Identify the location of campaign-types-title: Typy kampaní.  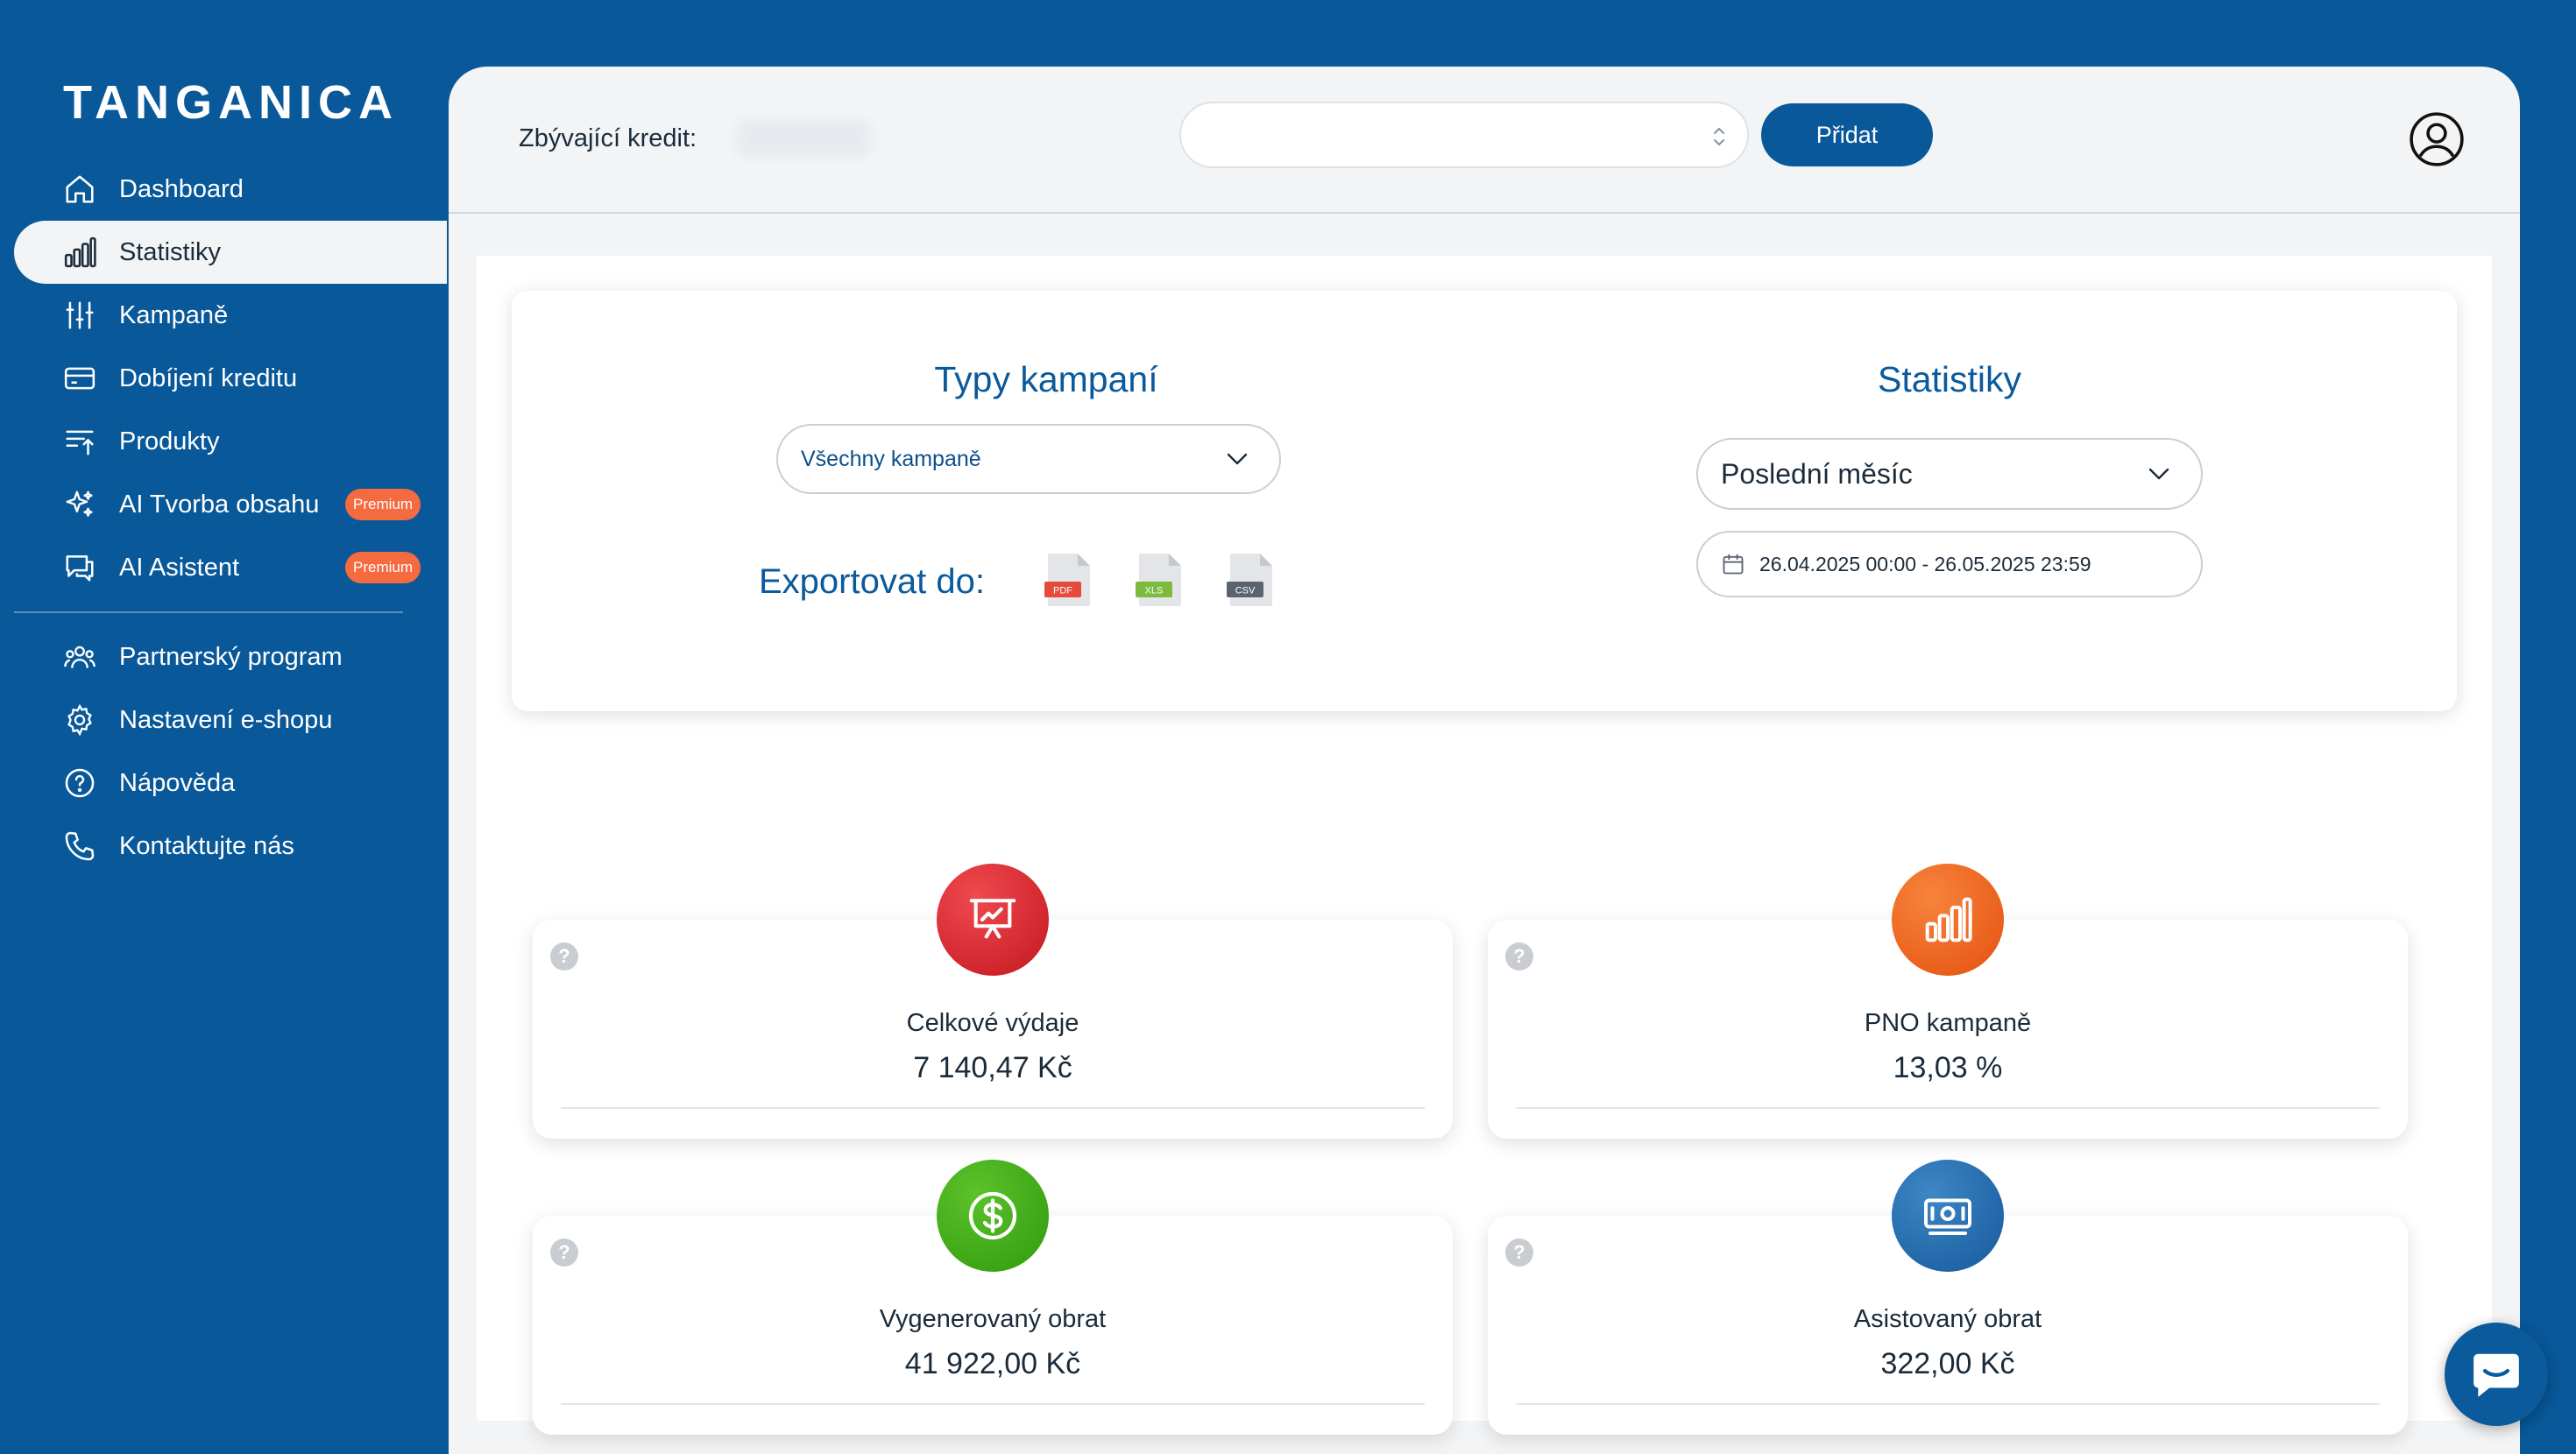
(1046, 379).